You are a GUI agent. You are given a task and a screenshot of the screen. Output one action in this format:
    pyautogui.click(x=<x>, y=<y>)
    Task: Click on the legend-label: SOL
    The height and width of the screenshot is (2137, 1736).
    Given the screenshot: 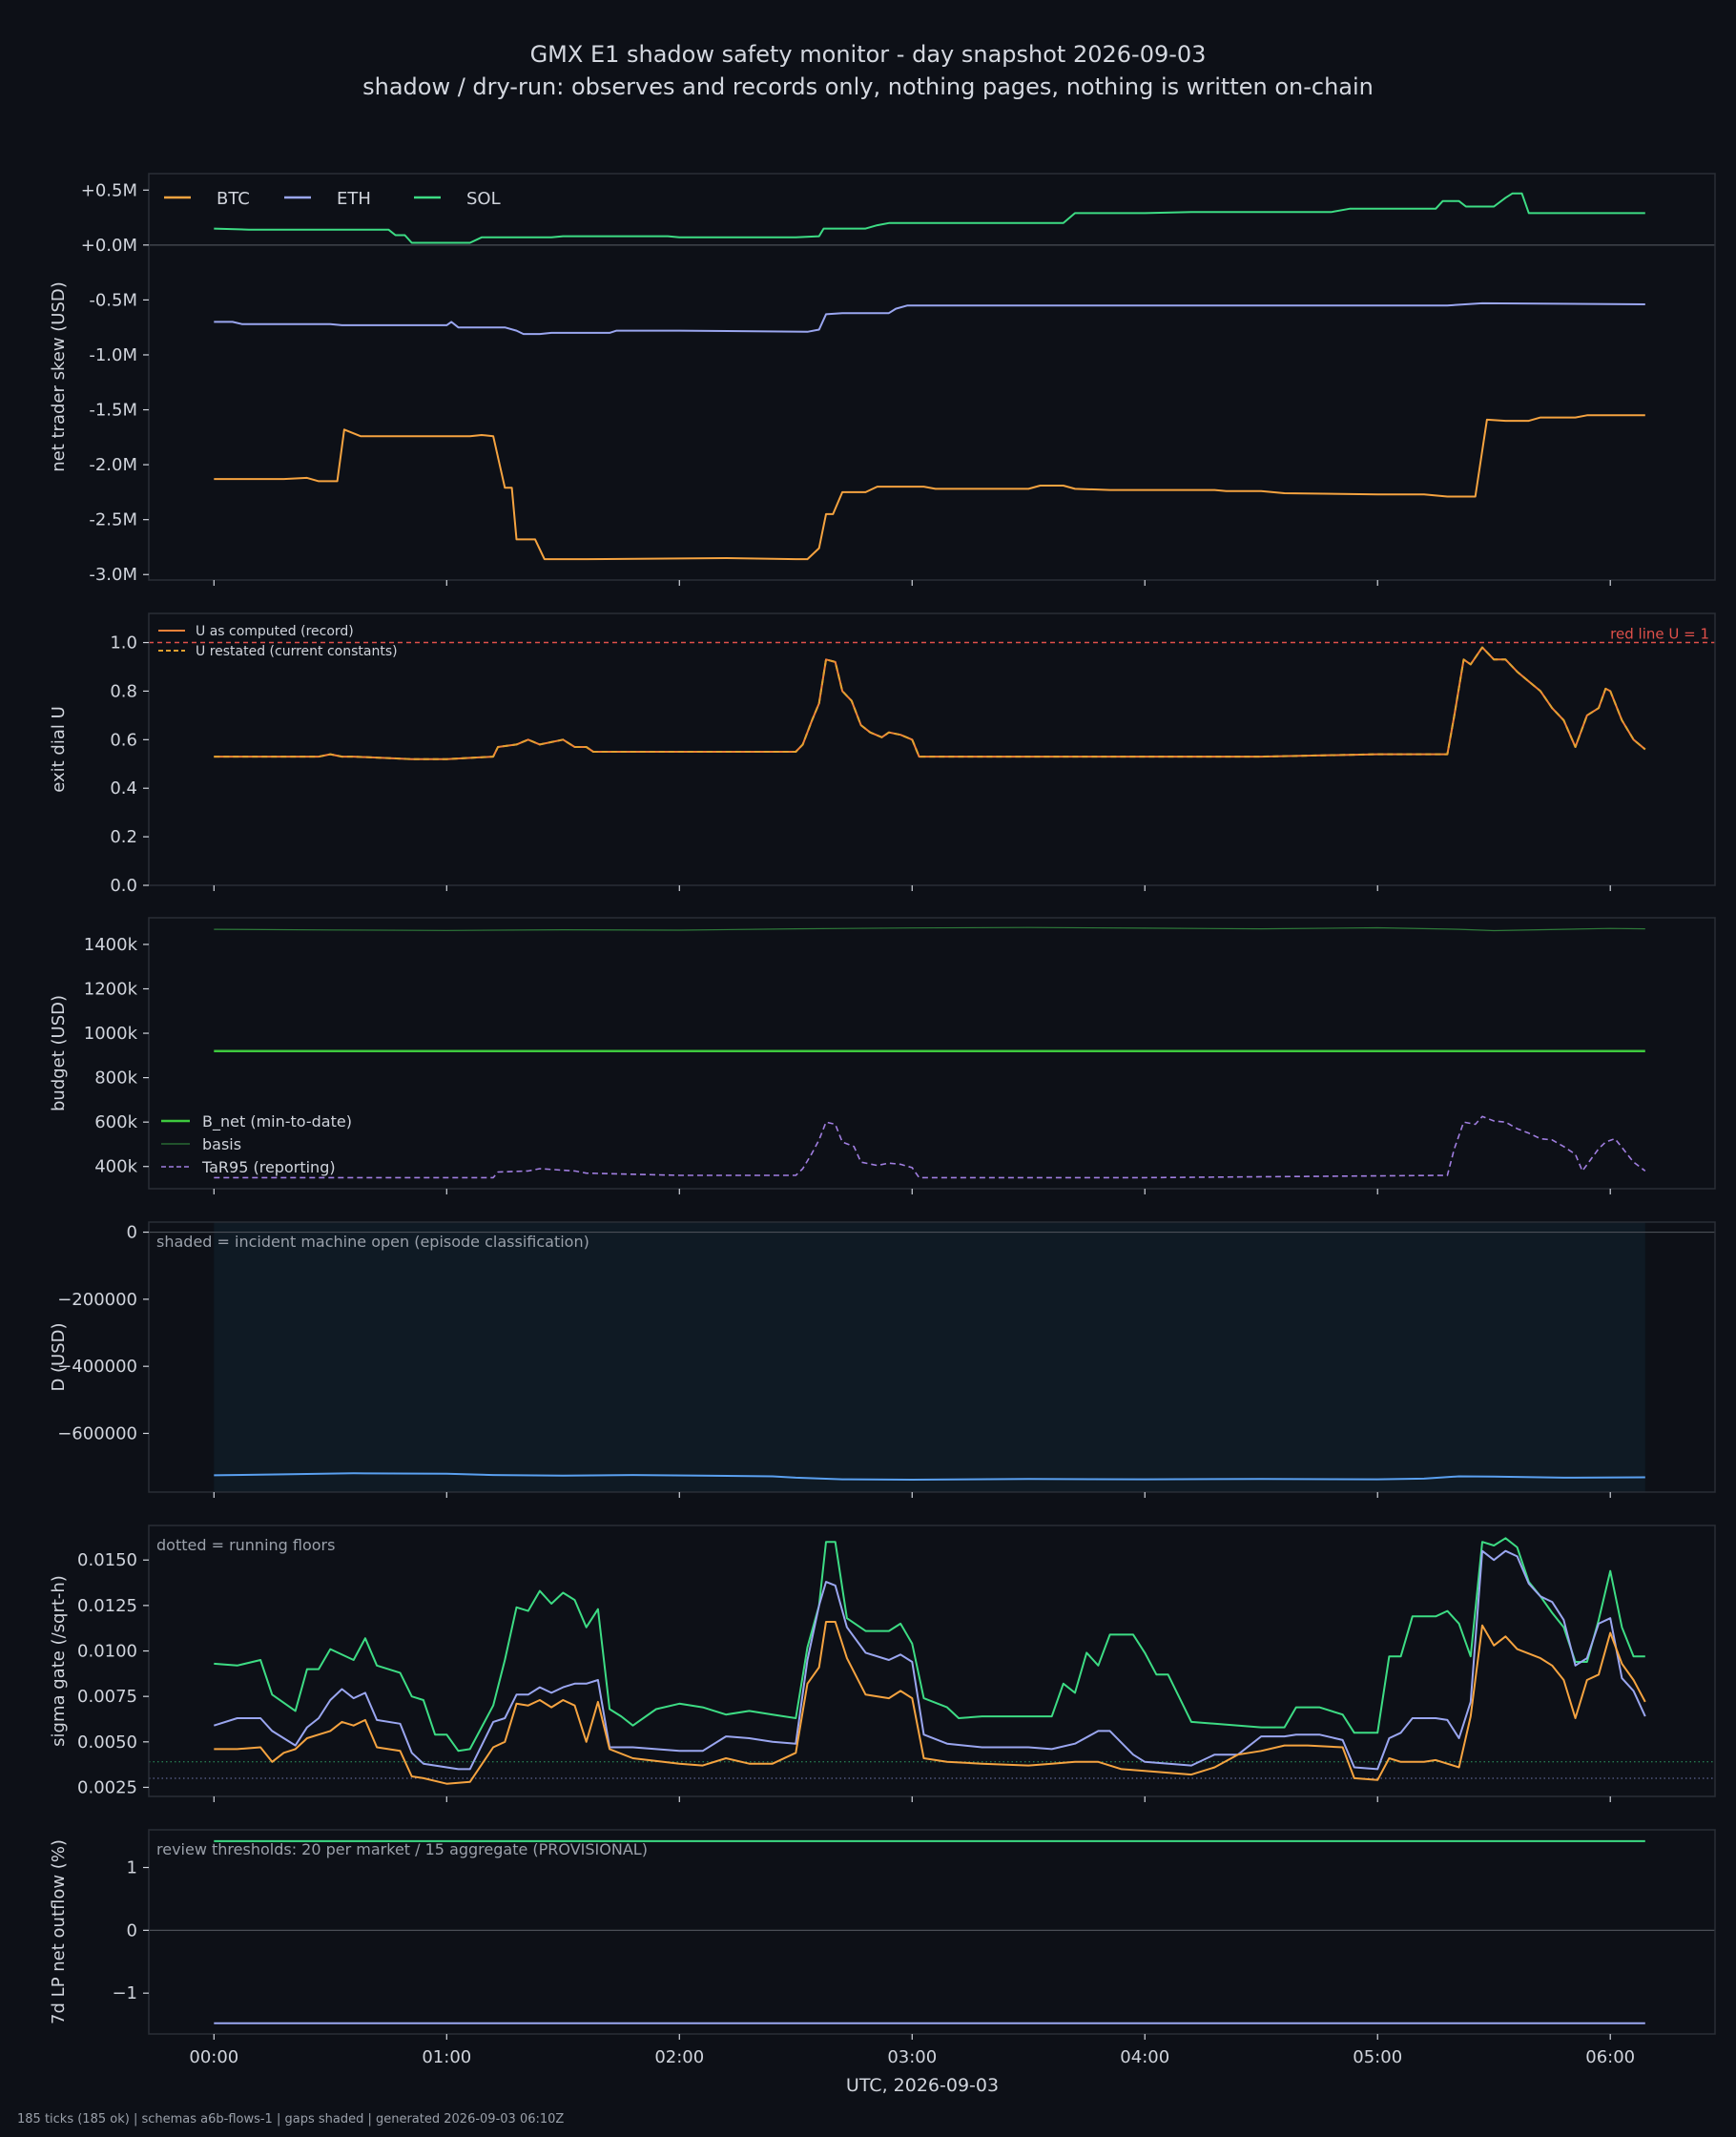 What is the action you would take?
    pyautogui.click(x=483, y=199)
    